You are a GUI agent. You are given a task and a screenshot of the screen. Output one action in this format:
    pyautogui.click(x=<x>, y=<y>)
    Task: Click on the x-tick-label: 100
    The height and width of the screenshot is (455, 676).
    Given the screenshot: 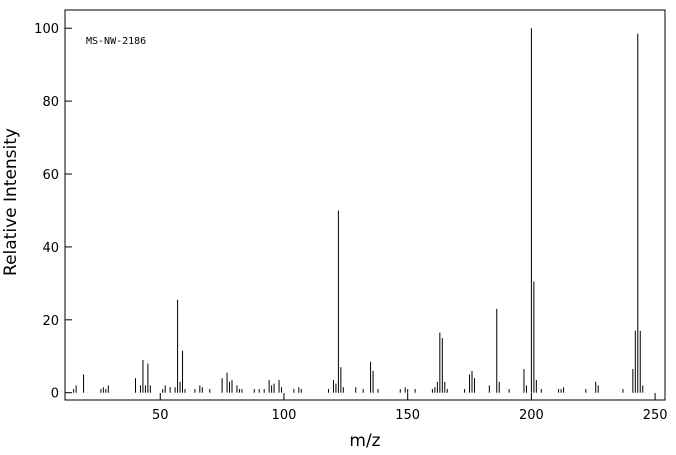 What is the action you would take?
    pyautogui.click(x=284, y=415)
    